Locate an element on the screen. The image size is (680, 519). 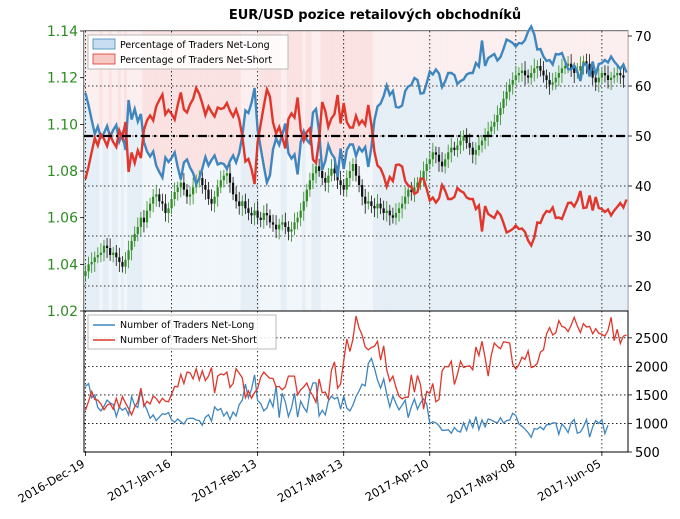
right-axis-tick-label: 2500 is located at coordinates (651, 339).